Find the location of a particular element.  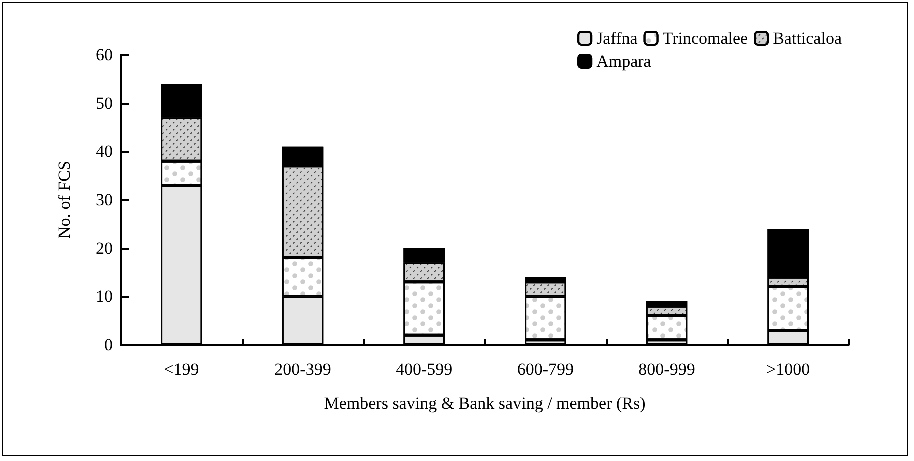

x-axis-title: Members saving & Bank saving / member (Rs) is located at coordinates (485, 403).